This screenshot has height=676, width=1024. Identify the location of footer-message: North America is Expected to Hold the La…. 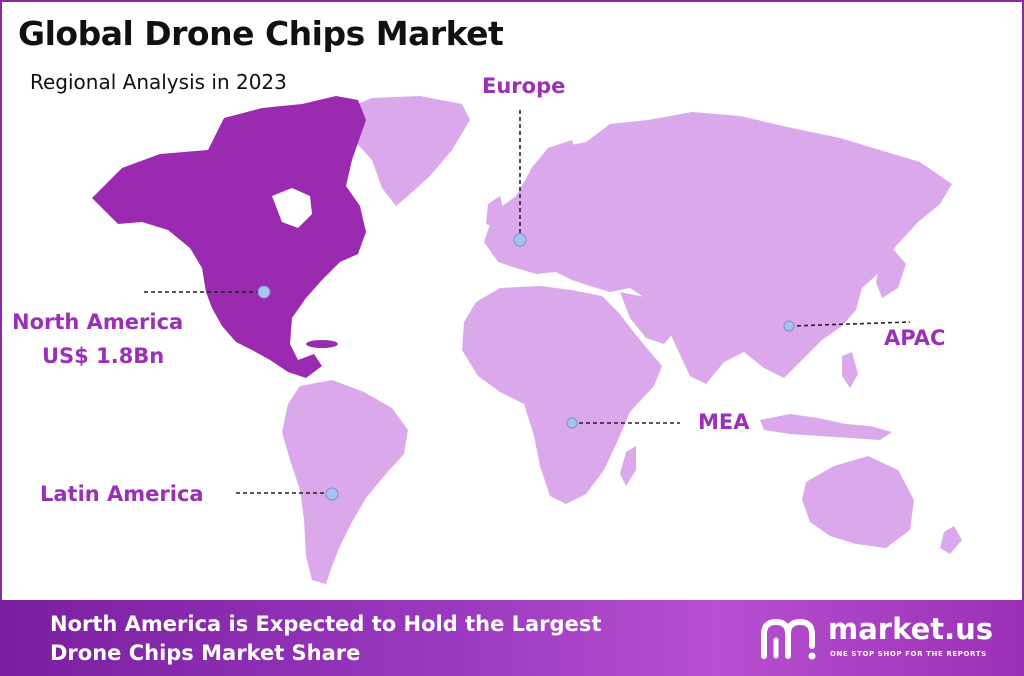
(325, 639).